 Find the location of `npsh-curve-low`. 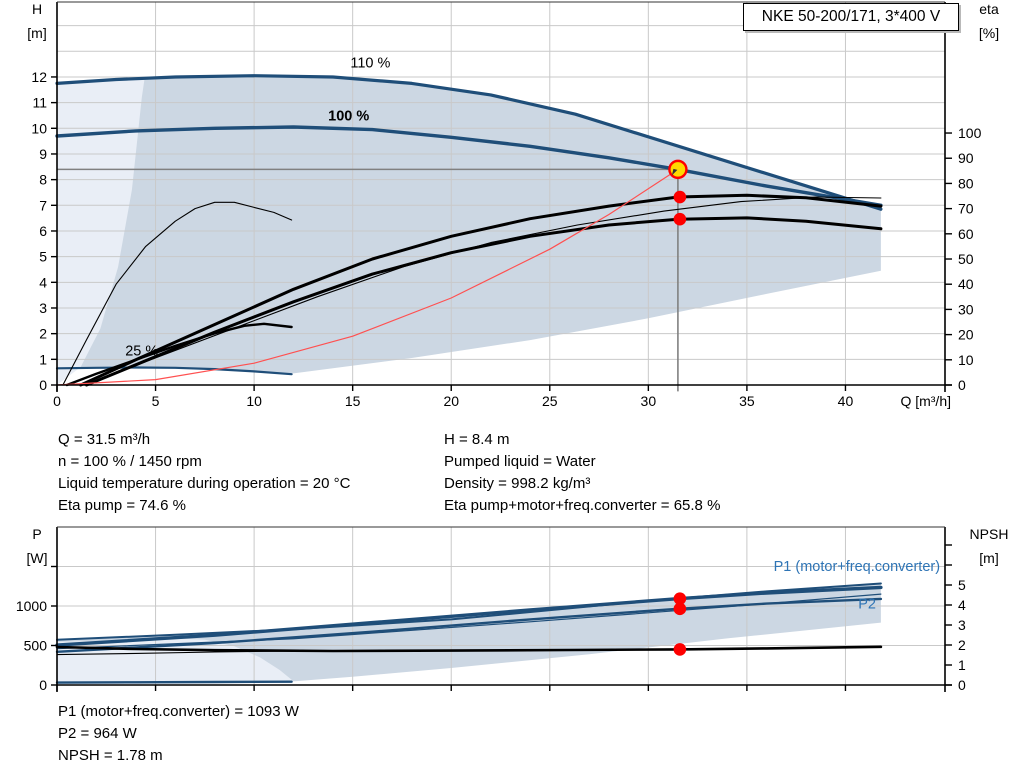

npsh-curve-low is located at coordinates (175, 653).